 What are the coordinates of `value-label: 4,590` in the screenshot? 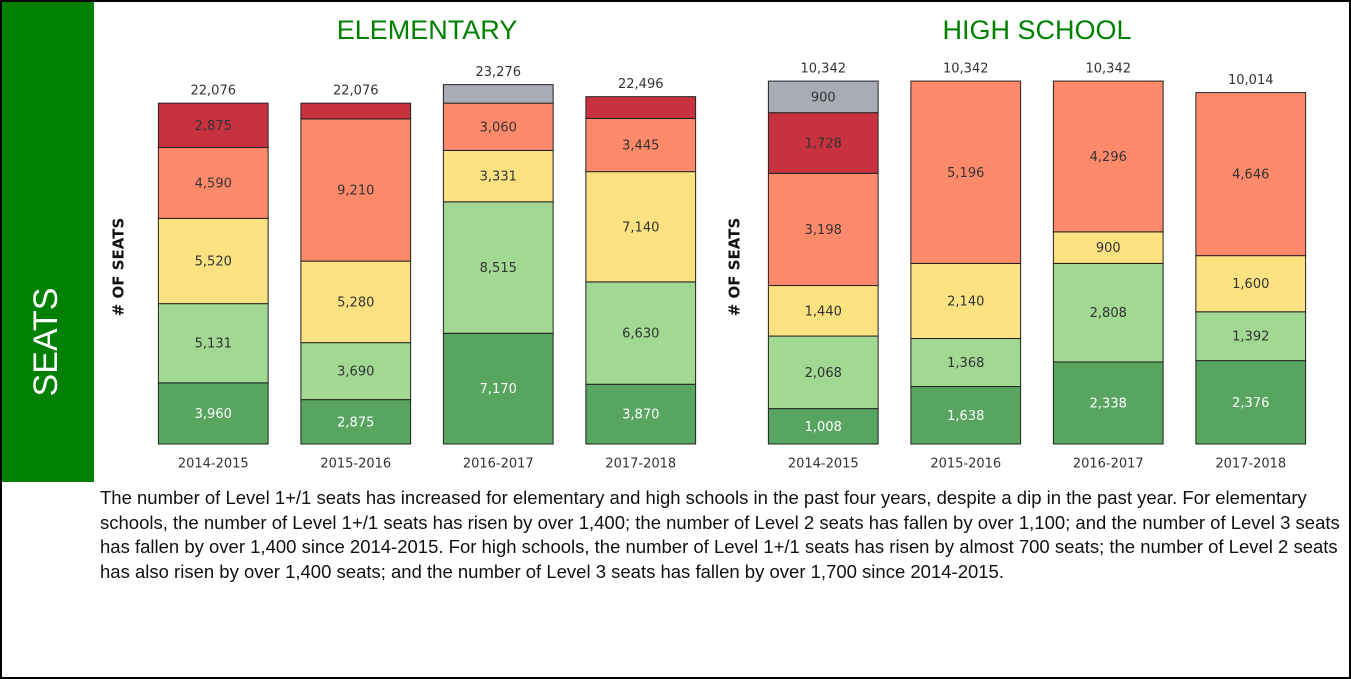 It's located at (213, 183).